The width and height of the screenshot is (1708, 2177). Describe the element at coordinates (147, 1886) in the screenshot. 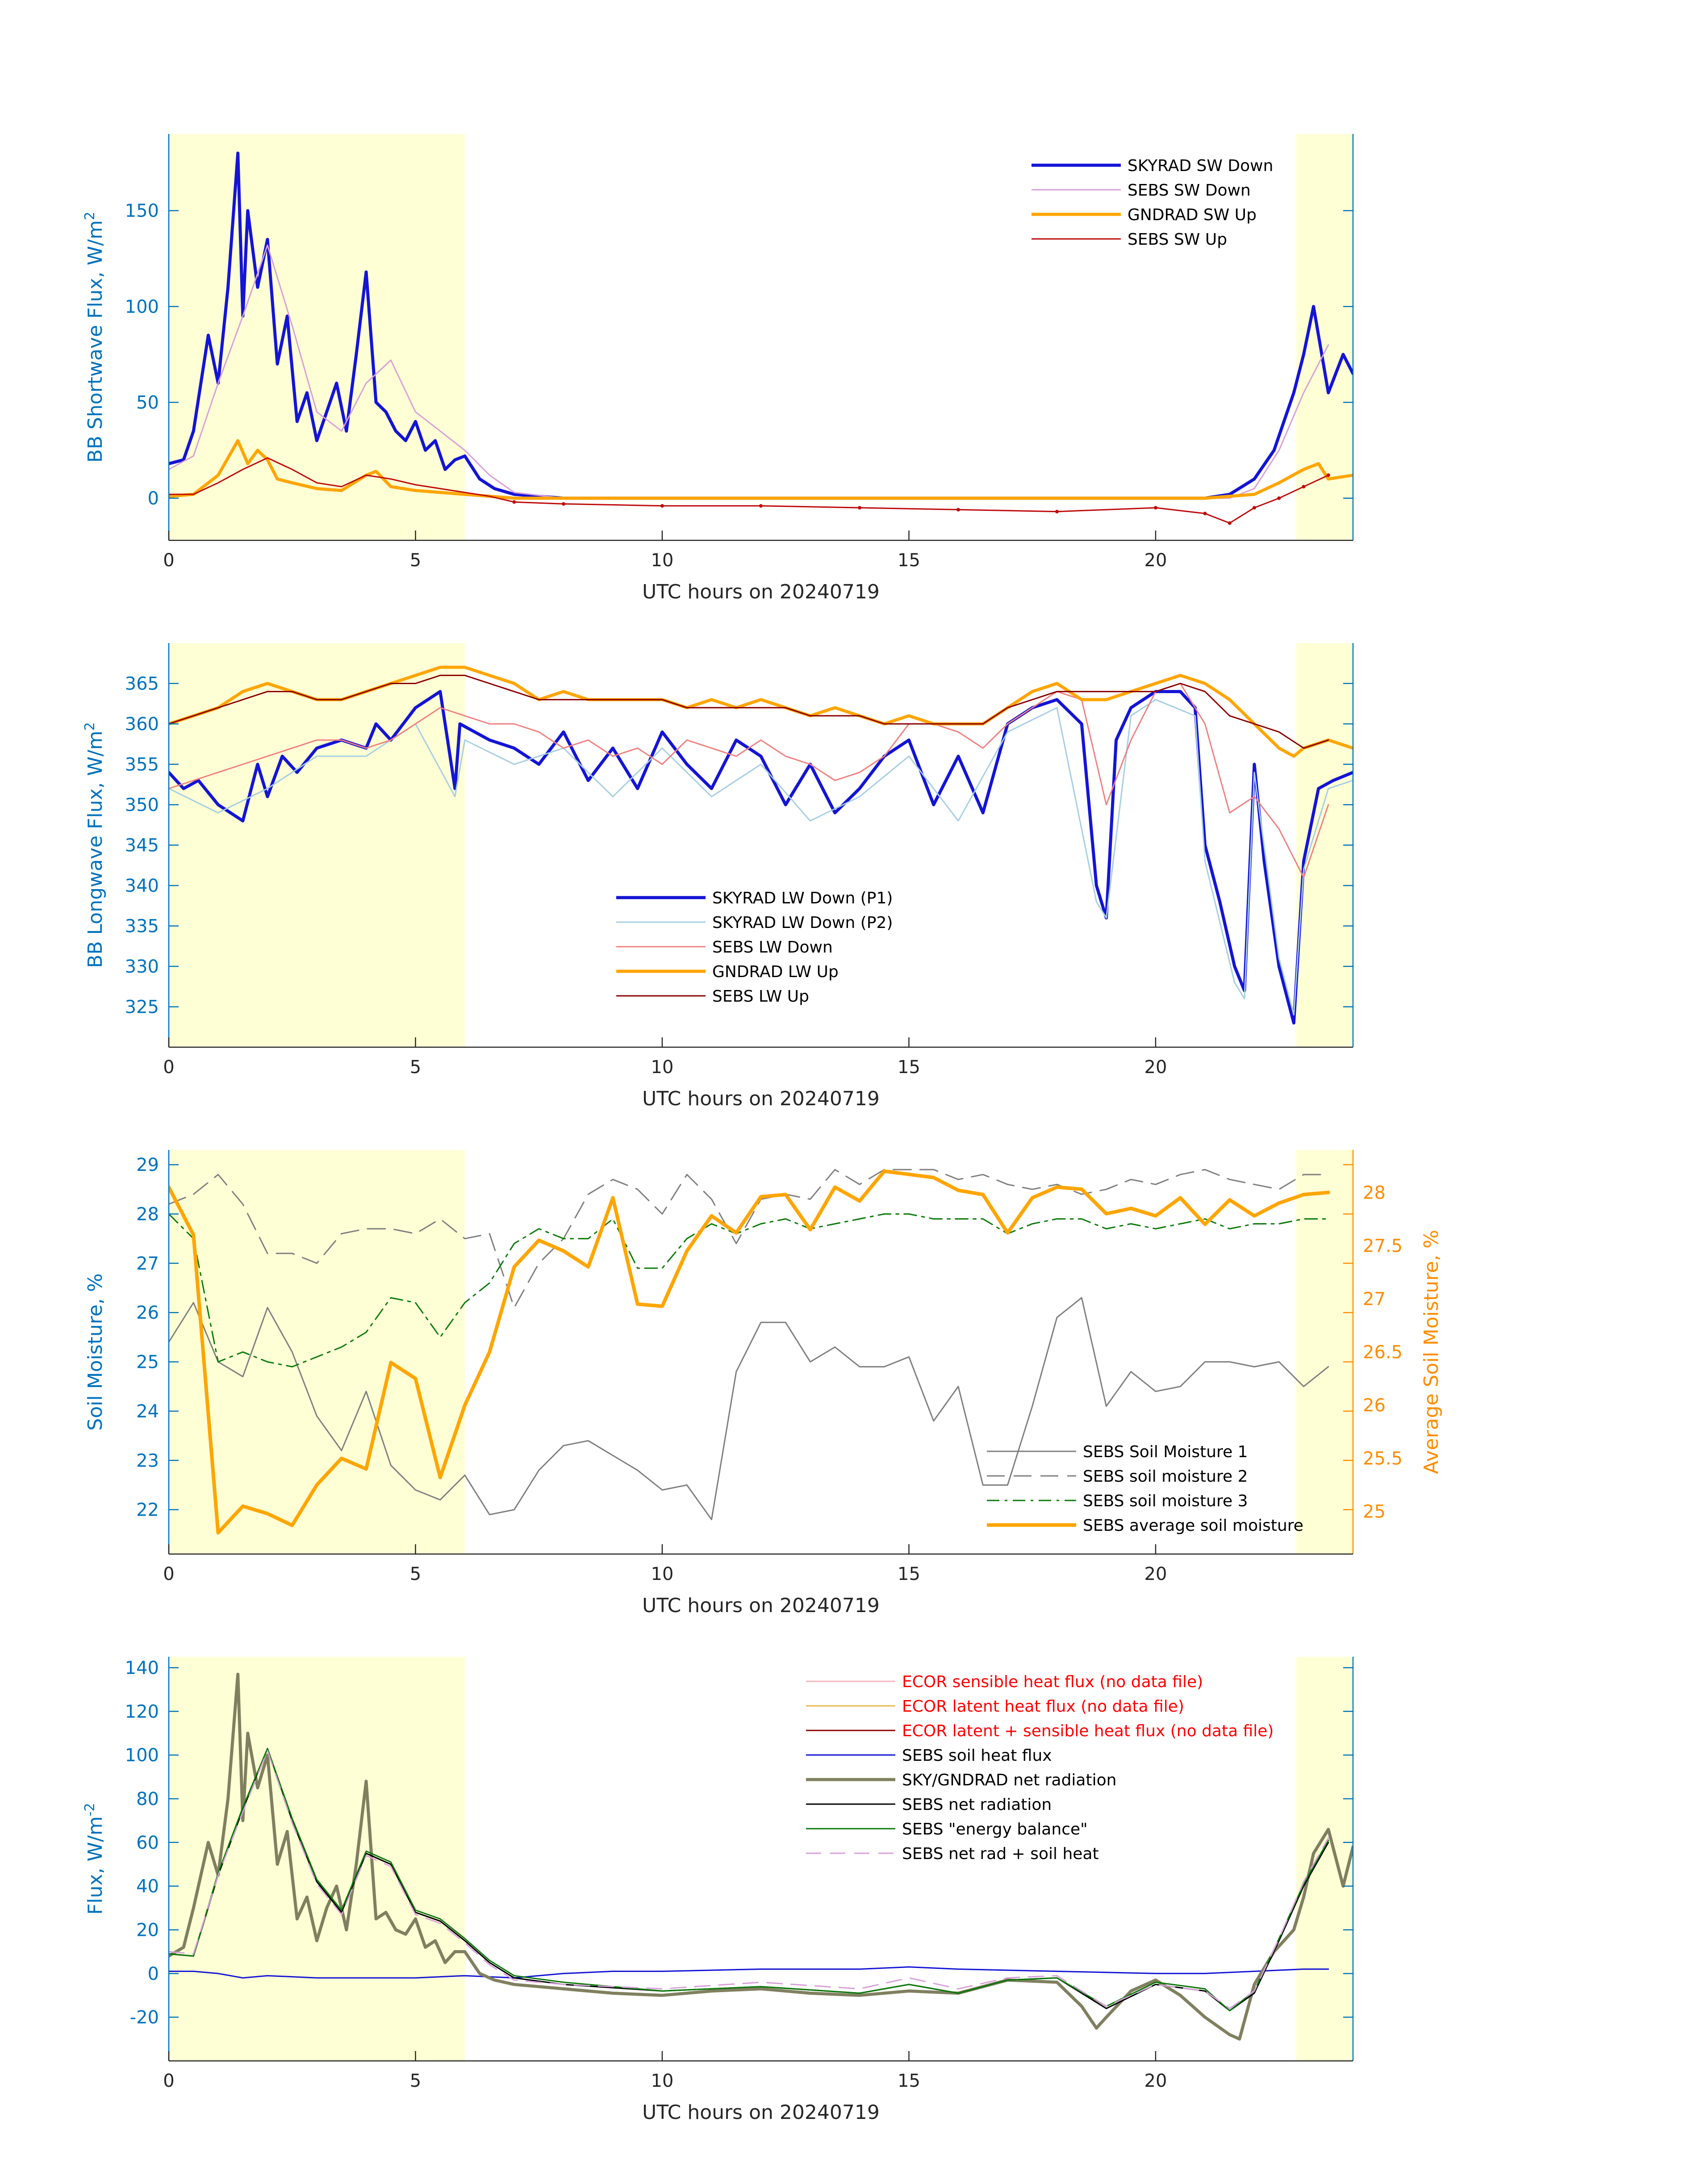

I see `y-tick-label: 40` at that location.